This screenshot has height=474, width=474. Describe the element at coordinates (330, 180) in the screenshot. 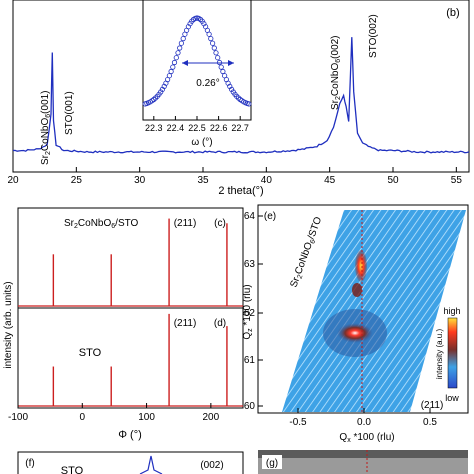

I see `panel-b-x-tick-label: 45` at that location.